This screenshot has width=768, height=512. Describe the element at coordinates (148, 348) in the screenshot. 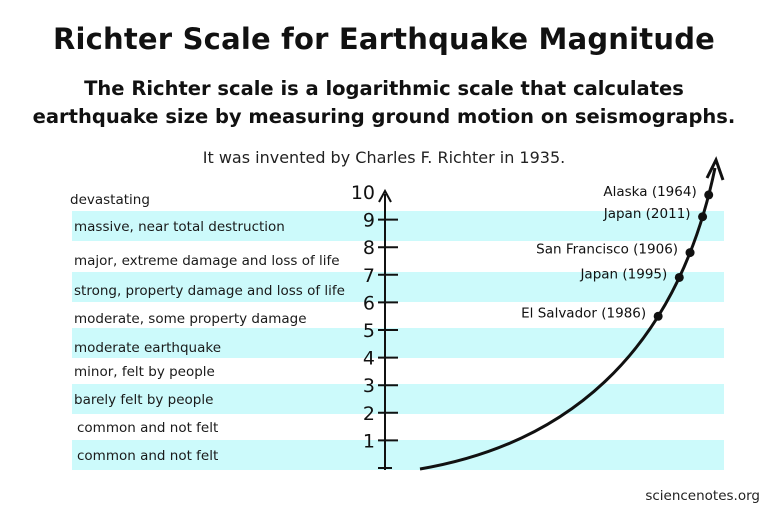

I see `level-label-moderate: moderate earthquake` at that location.